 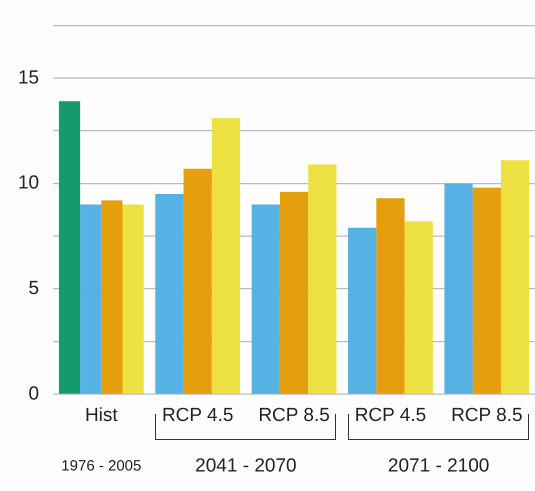 What do you see at coordinates (29, 77) in the screenshot?
I see `y-tick-label: 15` at bounding box center [29, 77].